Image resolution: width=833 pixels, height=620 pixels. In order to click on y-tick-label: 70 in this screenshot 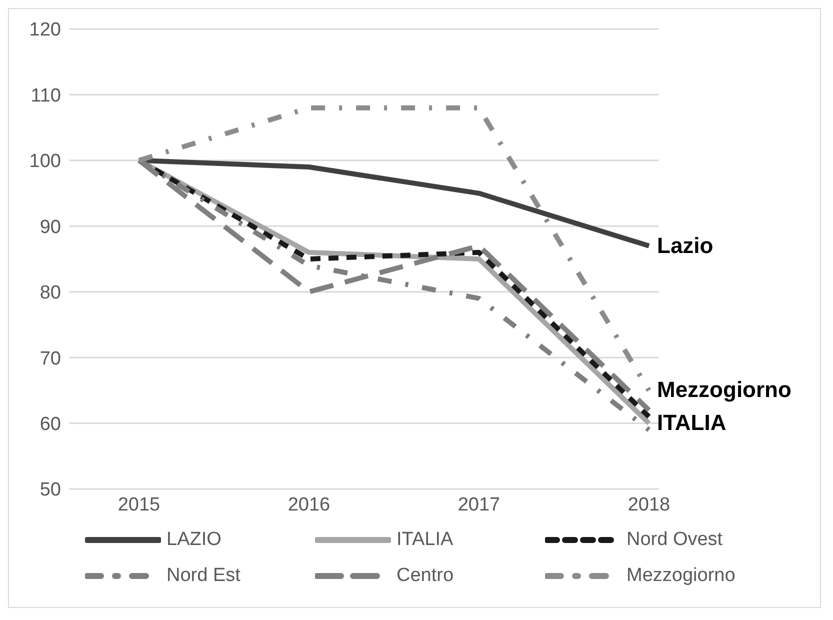, I will do `click(50, 359)`.